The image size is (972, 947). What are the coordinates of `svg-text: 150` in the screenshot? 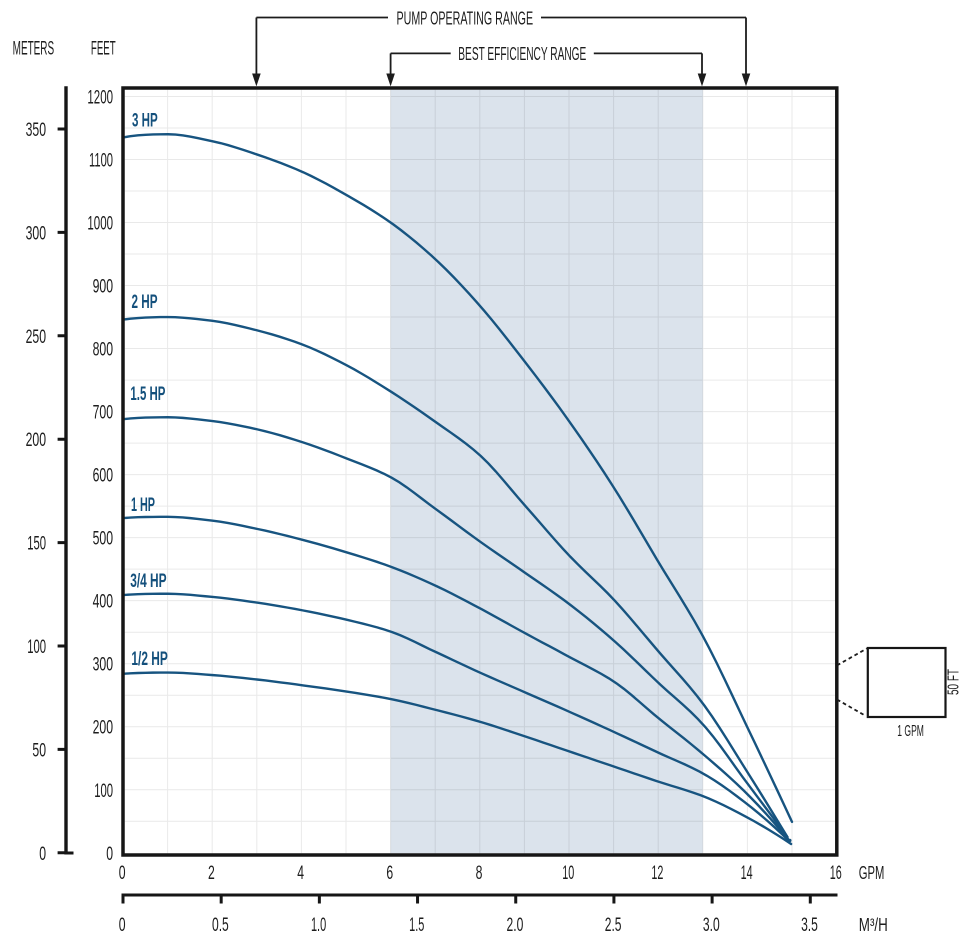 It's located at (36, 544).